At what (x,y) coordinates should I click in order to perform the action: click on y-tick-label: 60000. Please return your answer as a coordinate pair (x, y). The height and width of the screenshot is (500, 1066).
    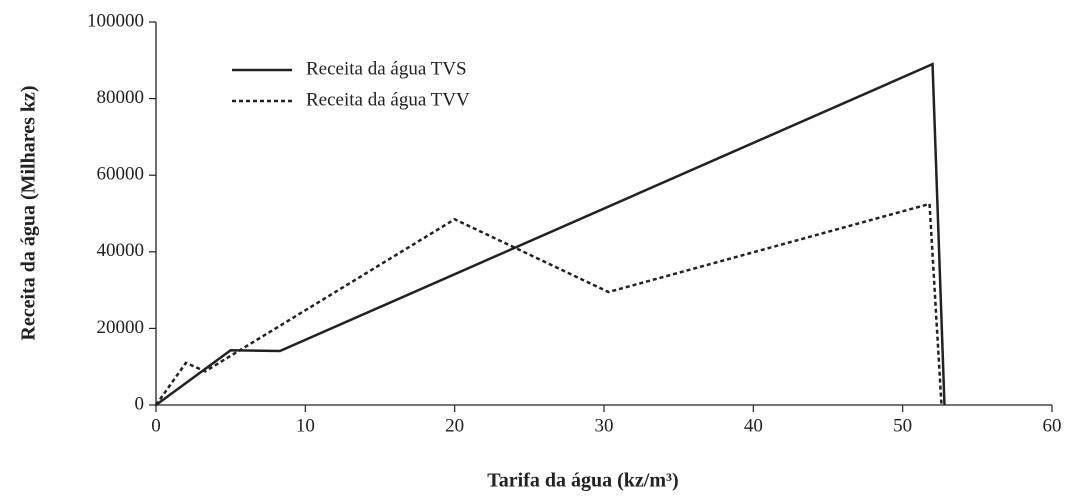
    Looking at the image, I should click on (121, 174).